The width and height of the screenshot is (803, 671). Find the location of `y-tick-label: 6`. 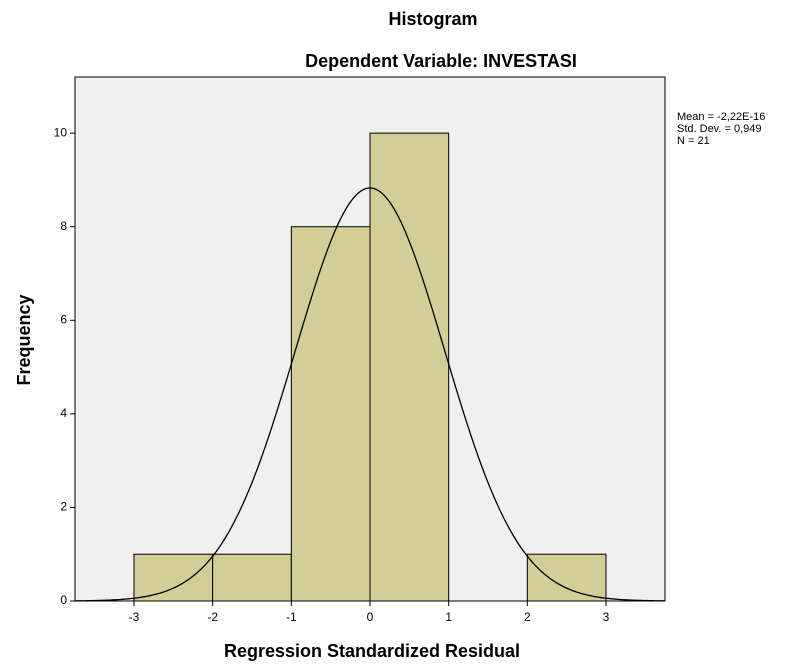

y-tick-label: 6 is located at coordinates (63, 319).